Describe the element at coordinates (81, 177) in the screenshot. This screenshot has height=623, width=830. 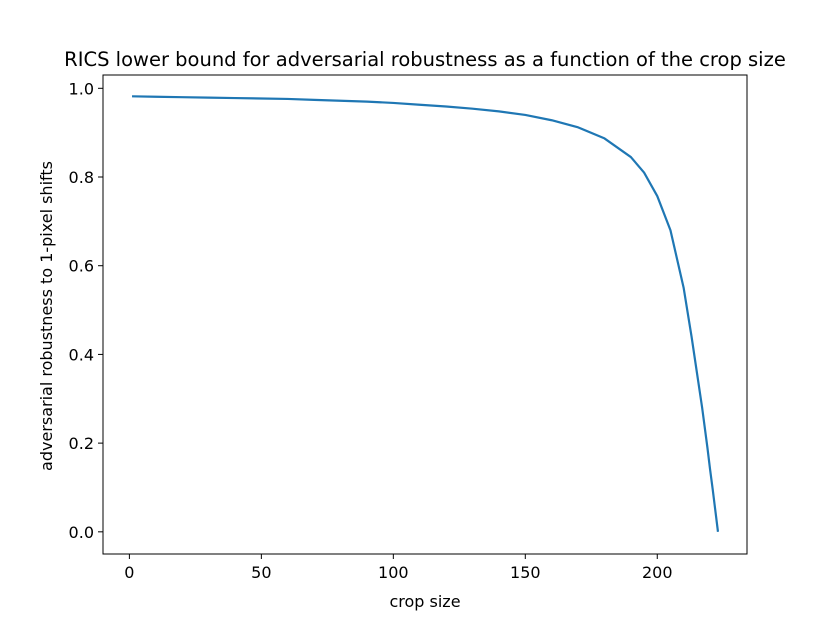
I see `y-tick-label-4: 0.8` at that location.